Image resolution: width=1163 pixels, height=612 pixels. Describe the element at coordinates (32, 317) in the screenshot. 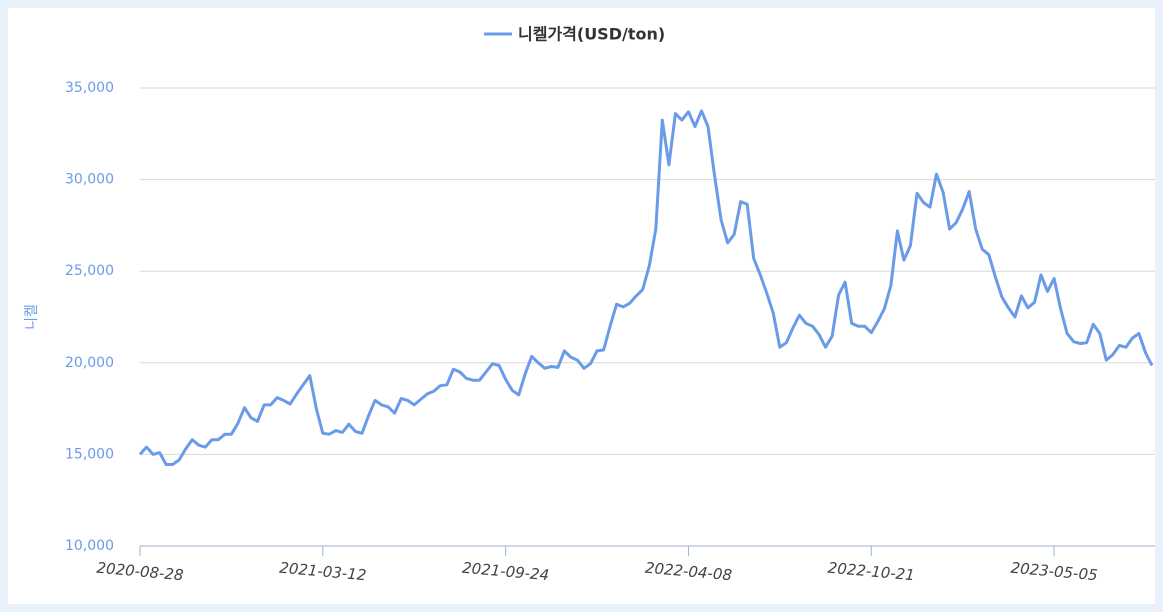

I see `y-axis-label: 니켈` at that location.